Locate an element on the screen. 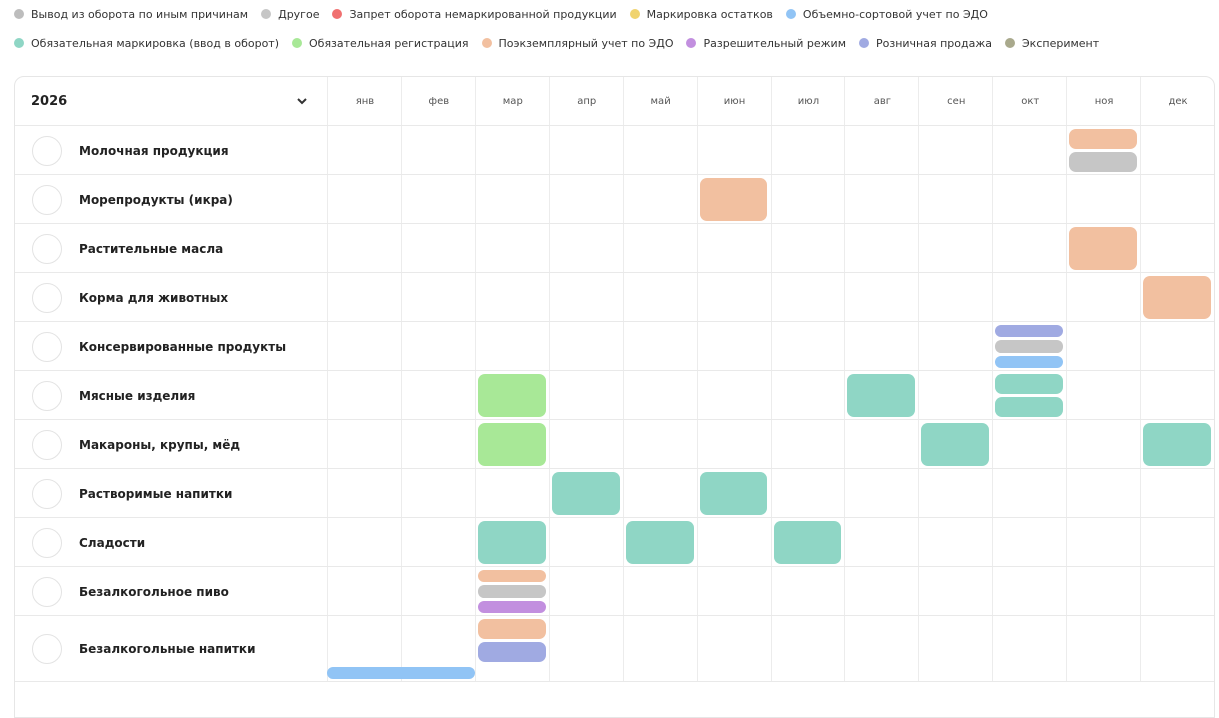 The height and width of the screenshot is (718, 1219). legend-item: Вывод из оборота по иным причинам is located at coordinates (131, 14).